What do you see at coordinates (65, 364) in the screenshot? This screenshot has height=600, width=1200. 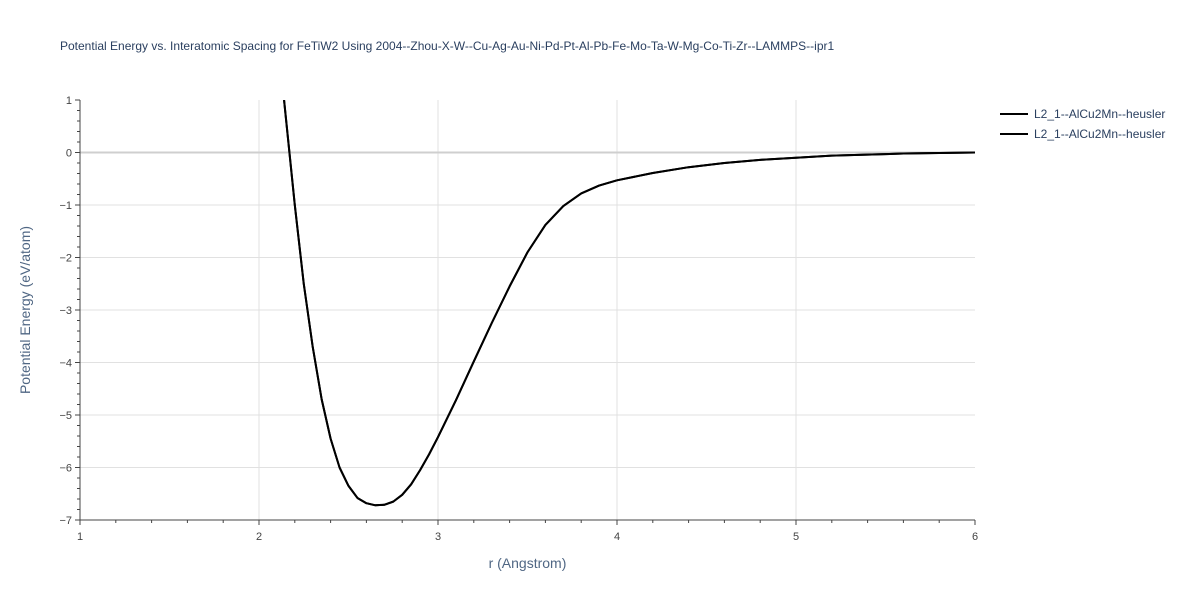 I see `y-tick-label: −4` at bounding box center [65, 364].